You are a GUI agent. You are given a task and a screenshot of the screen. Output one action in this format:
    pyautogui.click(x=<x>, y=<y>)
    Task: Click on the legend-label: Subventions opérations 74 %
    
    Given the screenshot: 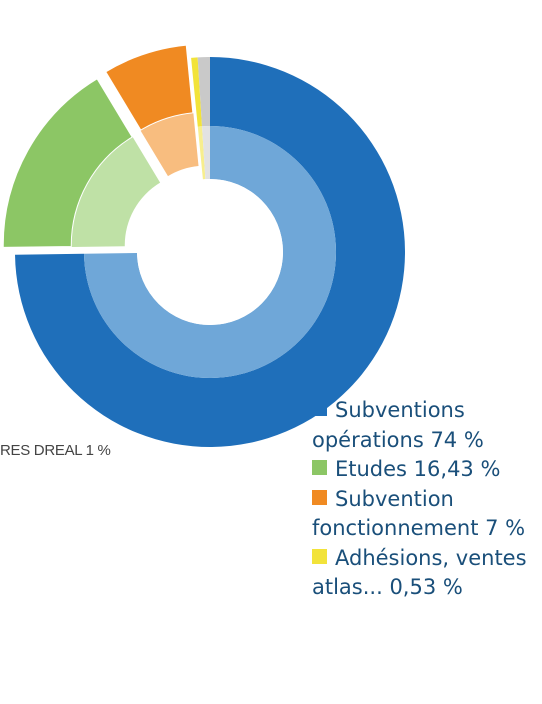 What is the action you would take?
    pyautogui.click(x=398, y=425)
    